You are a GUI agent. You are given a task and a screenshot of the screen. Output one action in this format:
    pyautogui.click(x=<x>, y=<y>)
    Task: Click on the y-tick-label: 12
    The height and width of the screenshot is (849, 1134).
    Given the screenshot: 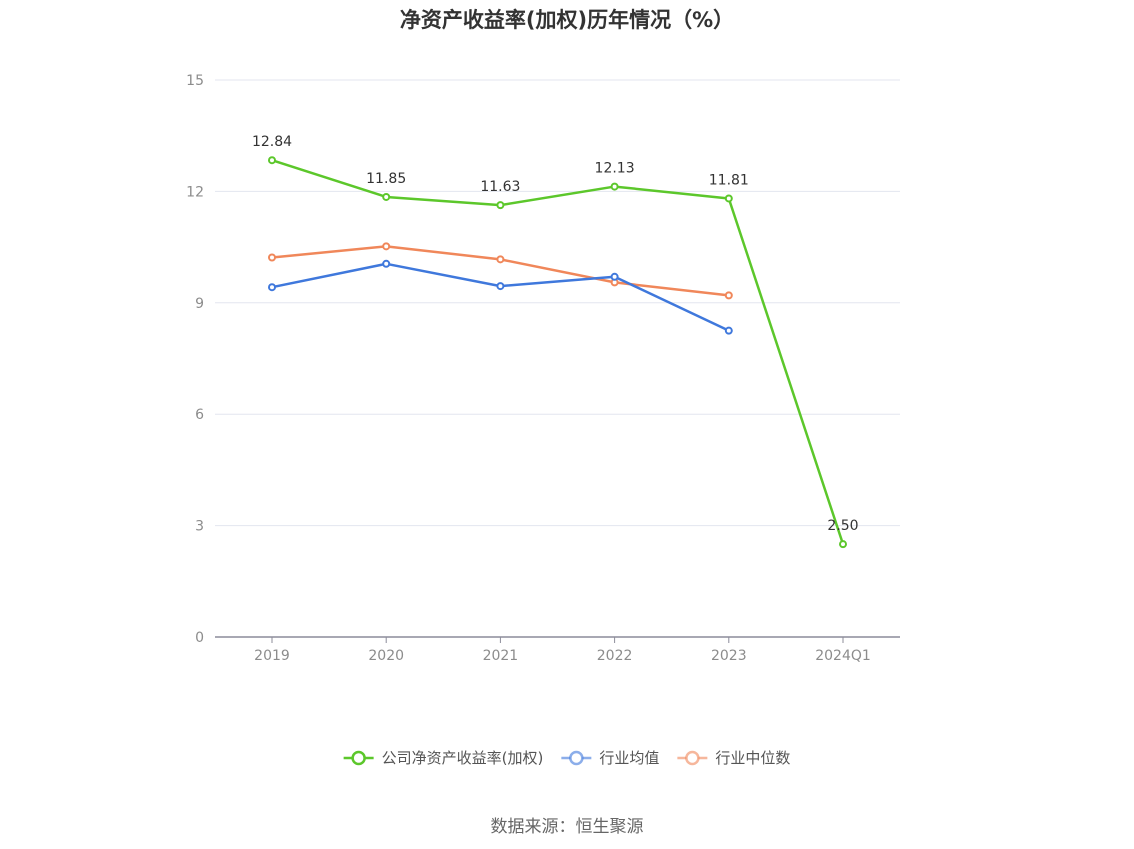 What is the action you would take?
    pyautogui.click(x=195, y=192)
    